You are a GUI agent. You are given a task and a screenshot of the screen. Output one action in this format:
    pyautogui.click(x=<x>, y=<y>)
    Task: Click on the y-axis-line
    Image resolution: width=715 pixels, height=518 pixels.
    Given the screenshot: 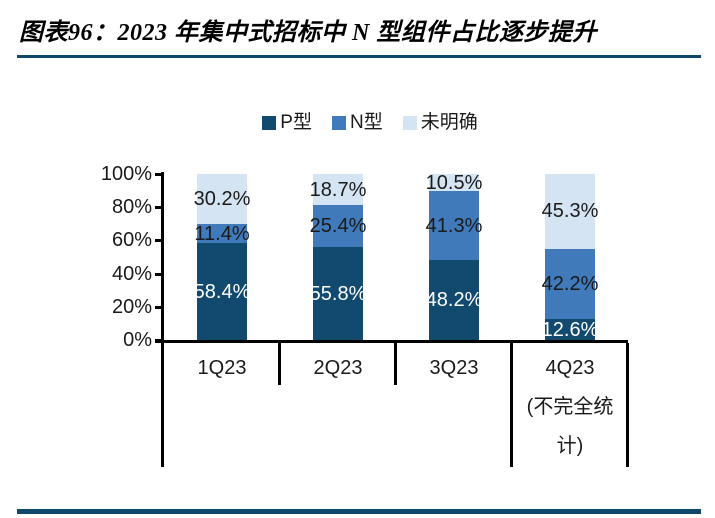 What is the action you would take?
    pyautogui.click(x=162, y=256)
    